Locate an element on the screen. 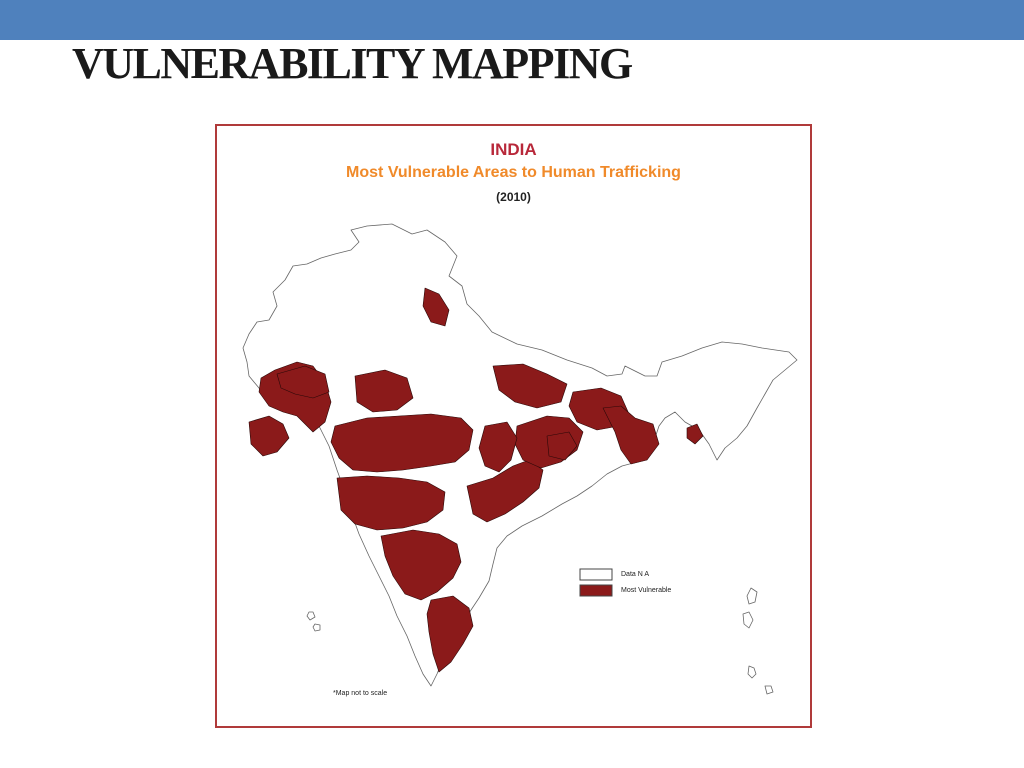 The width and height of the screenshot is (1024, 768). map-year: (2010) is located at coordinates (513, 197).